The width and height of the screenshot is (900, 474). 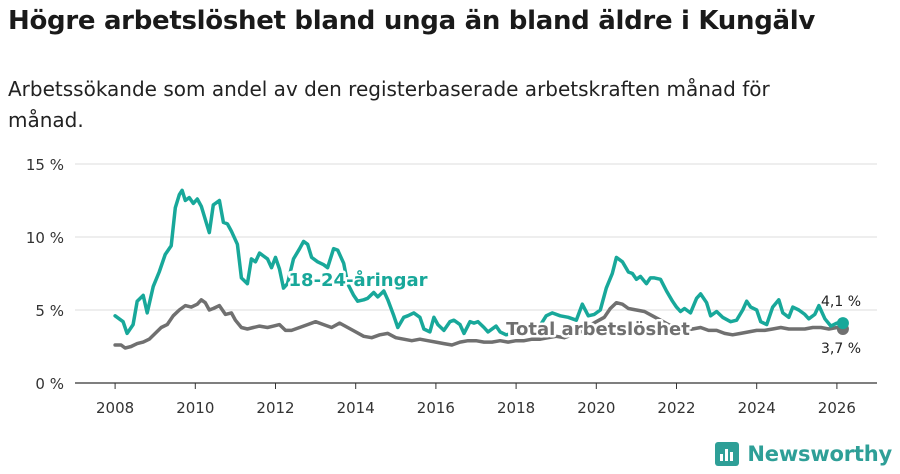 I want to click on brand: Newsworthy, so click(x=803, y=454).